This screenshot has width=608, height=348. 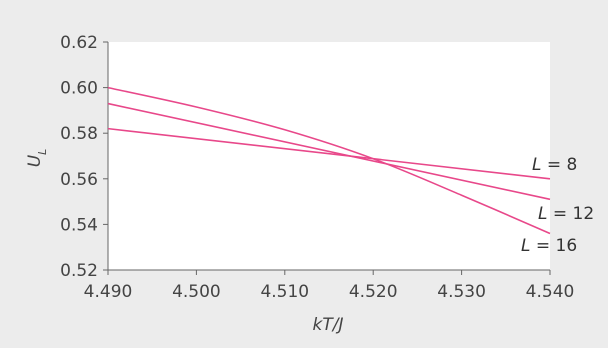 I want to click on y-axis-title: UL, so click(x=37, y=158).